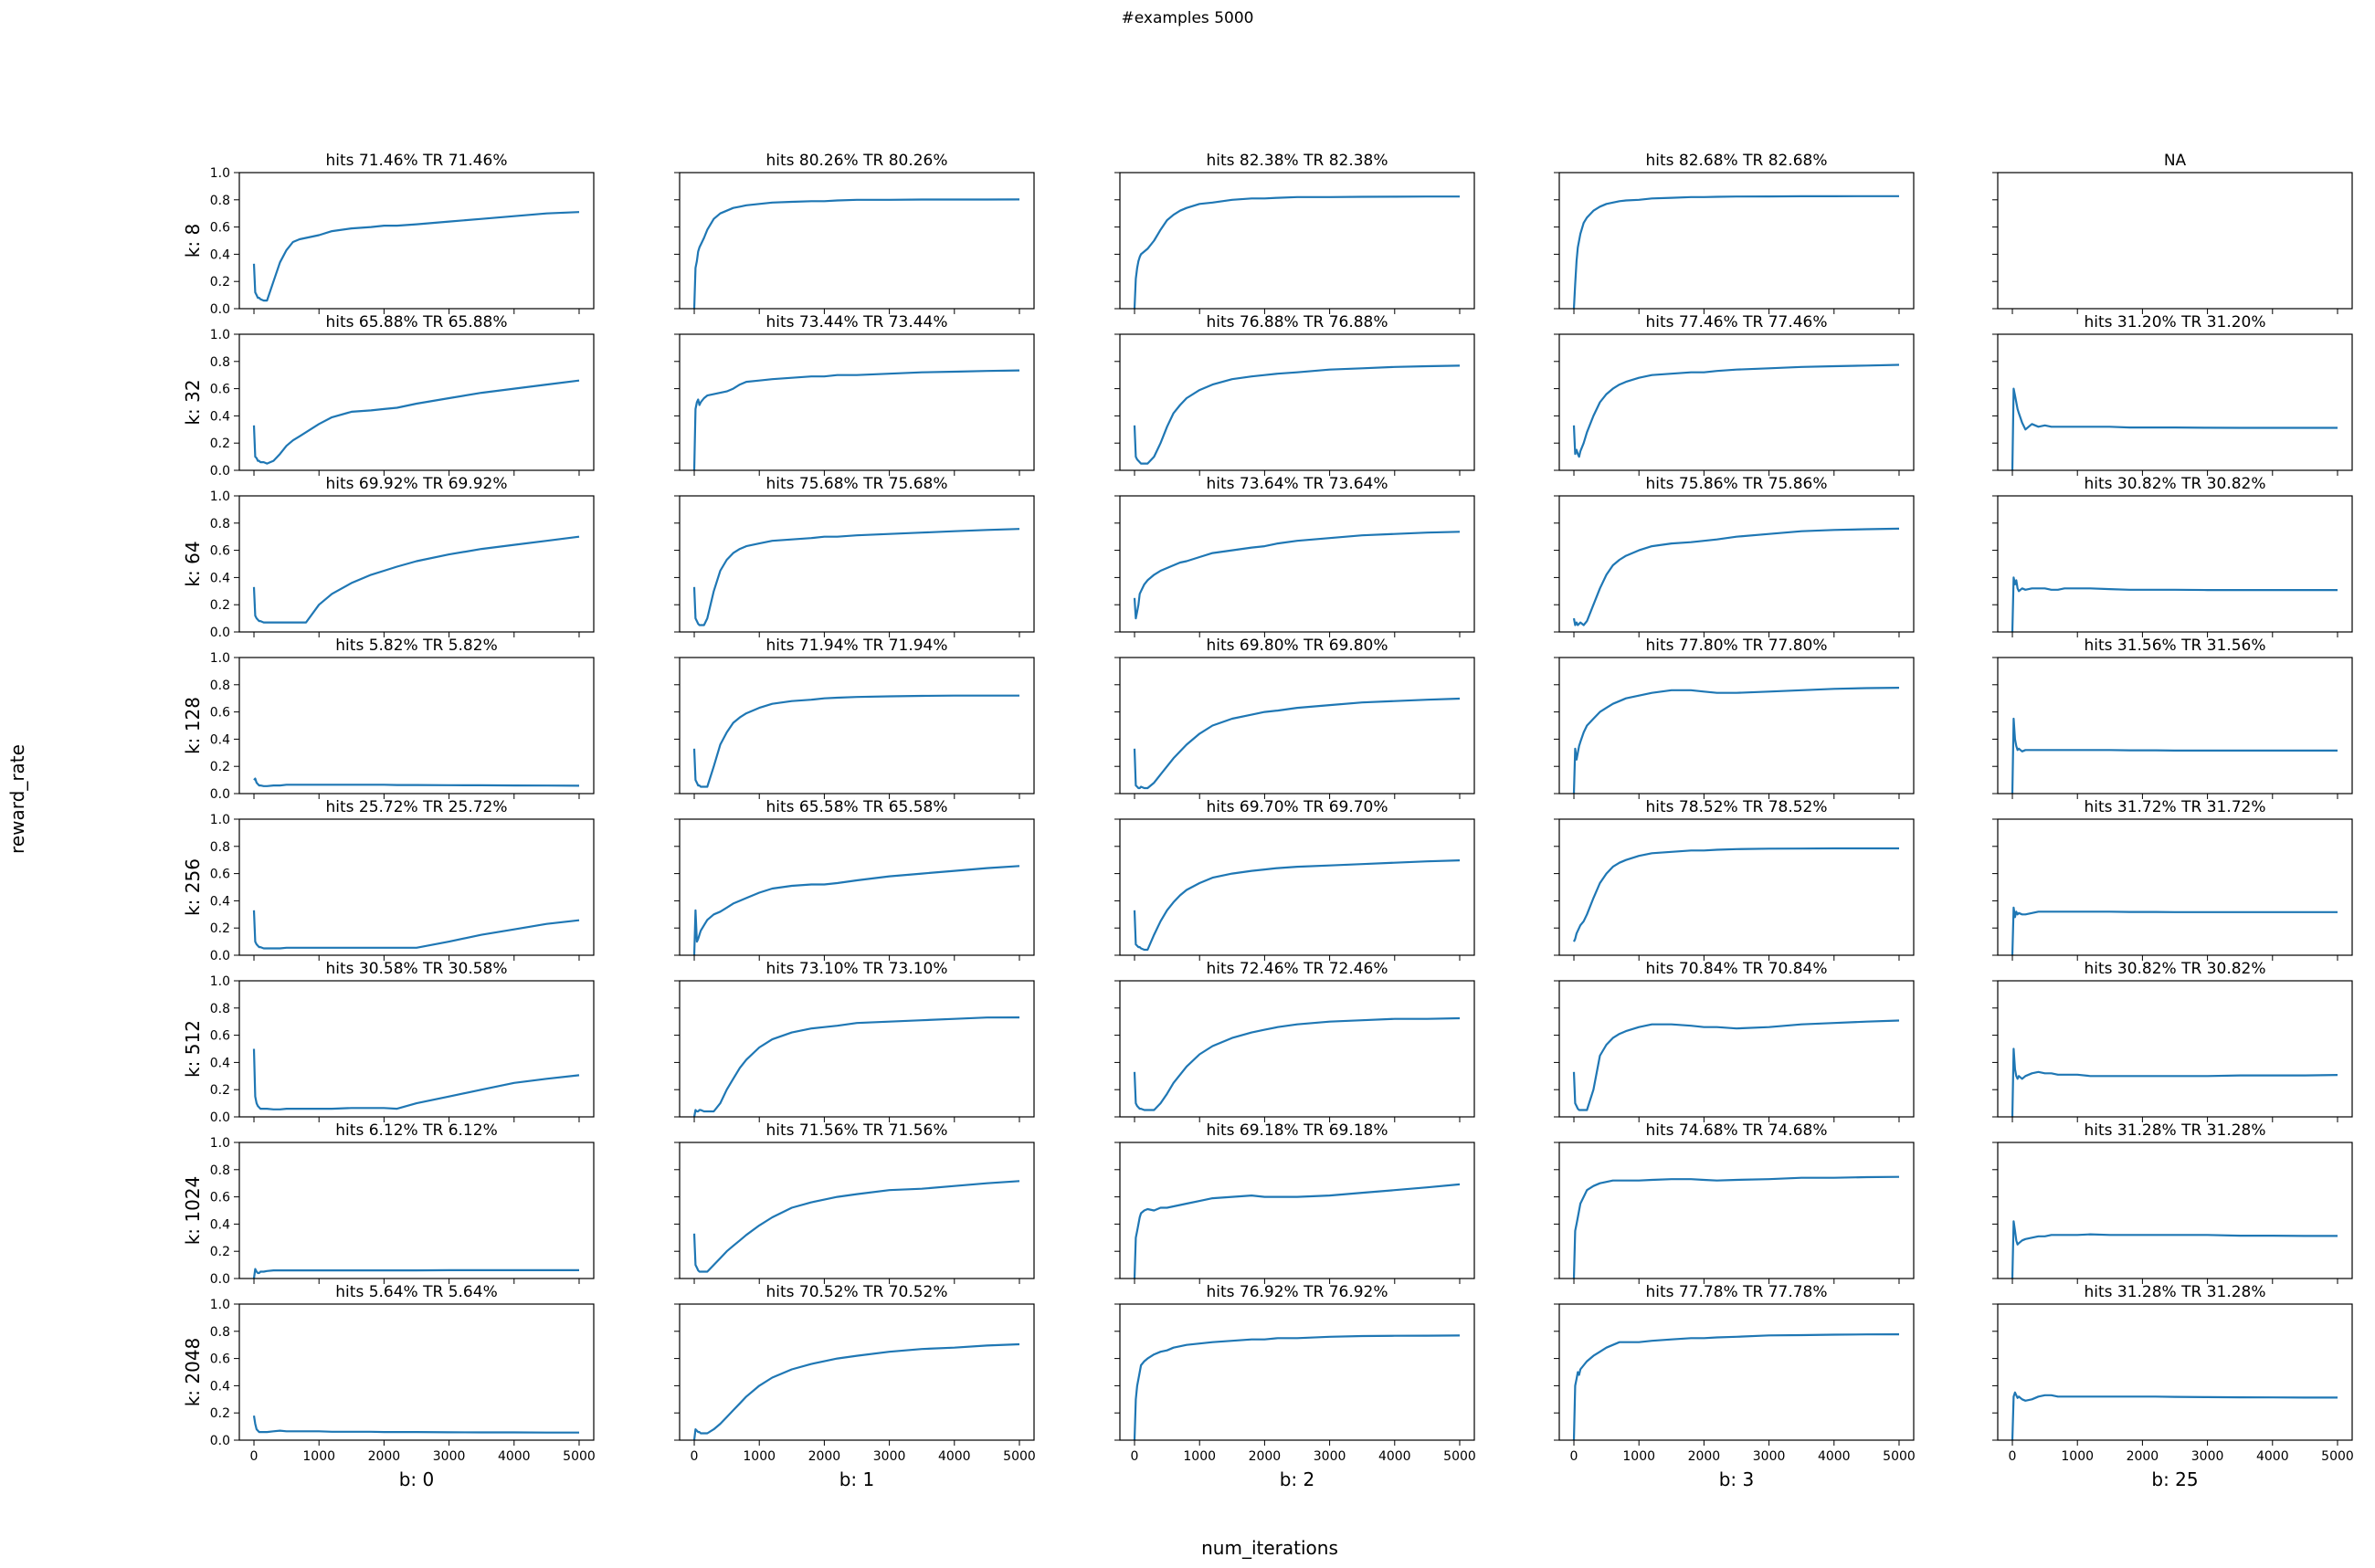 The width and height of the screenshot is (2375, 1568). What do you see at coordinates (856, 161) in the screenshot?
I see `subplot-title: hits 80.26% TR 80.26%` at bounding box center [856, 161].